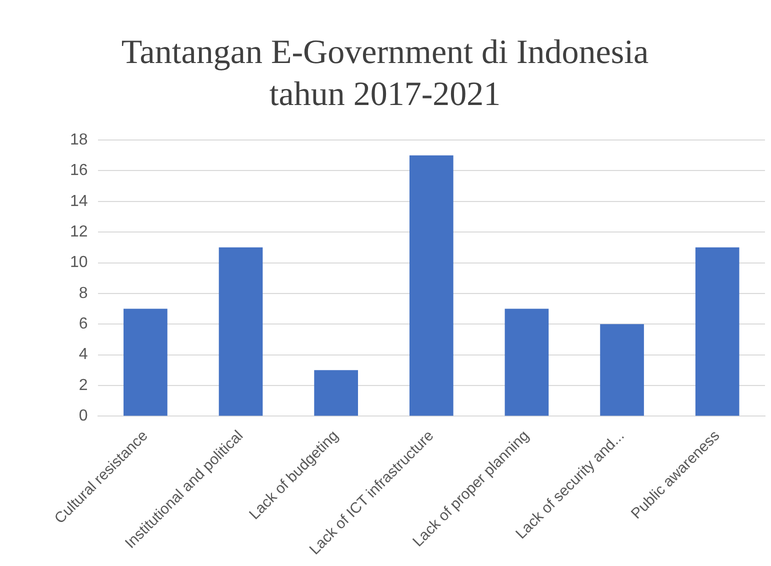 Image resolution: width=771 pixels, height=566 pixels. What do you see at coordinates (83, 324) in the screenshot?
I see `y-tick-label: 6` at bounding box center [83, 324].